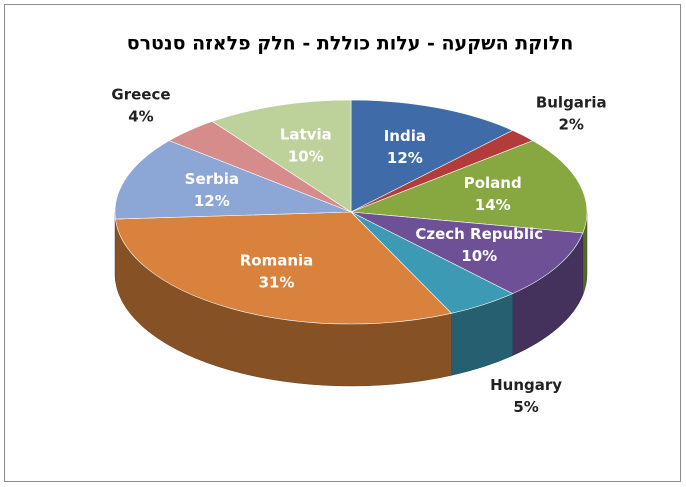  Describe the element at coordinates (140, 116) in the screenshot. I see `slice-value-label: 4%` at that location.